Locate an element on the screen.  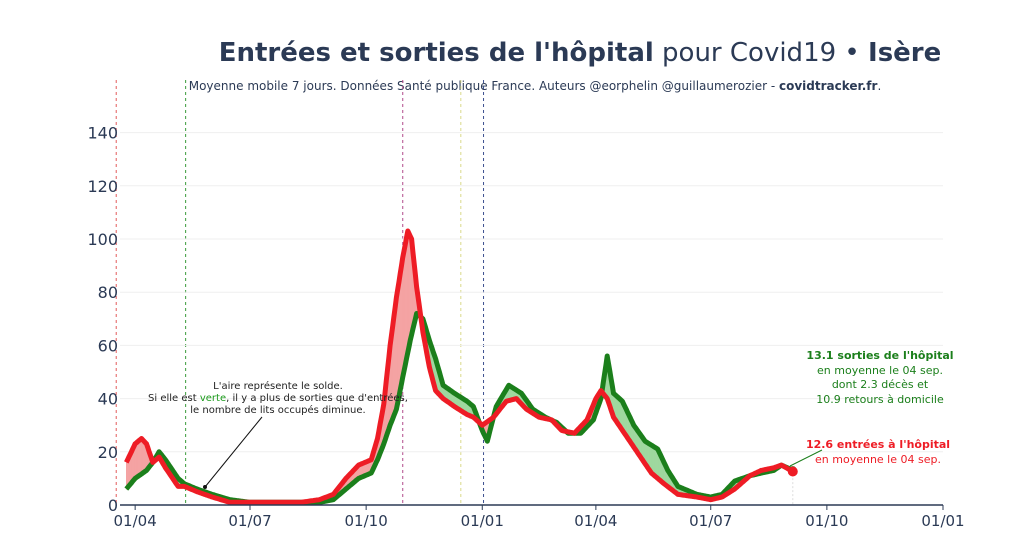
exits-callout-line-3: dont 2.3 décès et is located at coordinates (880, 384).